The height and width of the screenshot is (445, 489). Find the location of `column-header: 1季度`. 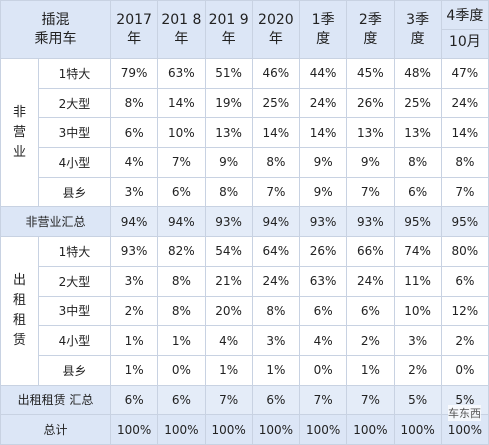

column-header: 1季度 is located at coordinates (323, 29).